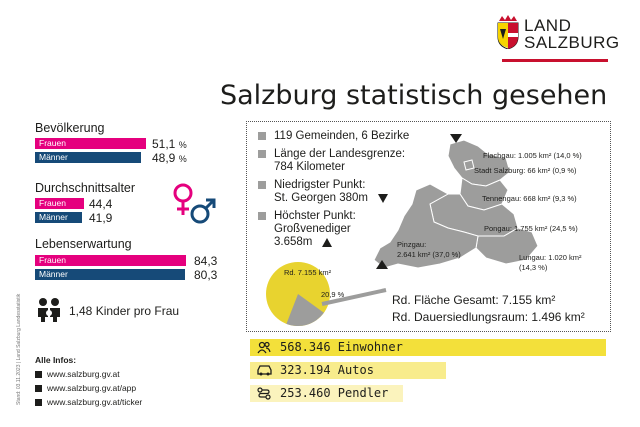 This screenshot has width=640, height=427. What do you see at coordinates (169, 158) in the screenshot?
I see `population-men-value: 48,9 %` at bounding box center [169, 158].